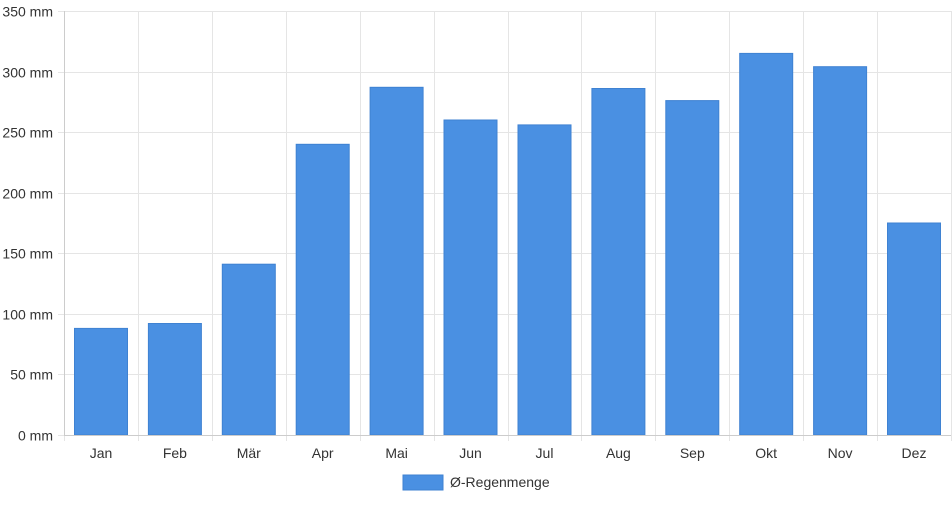  I want to click on y-tick-label: 150 mm, so click(27, 254).